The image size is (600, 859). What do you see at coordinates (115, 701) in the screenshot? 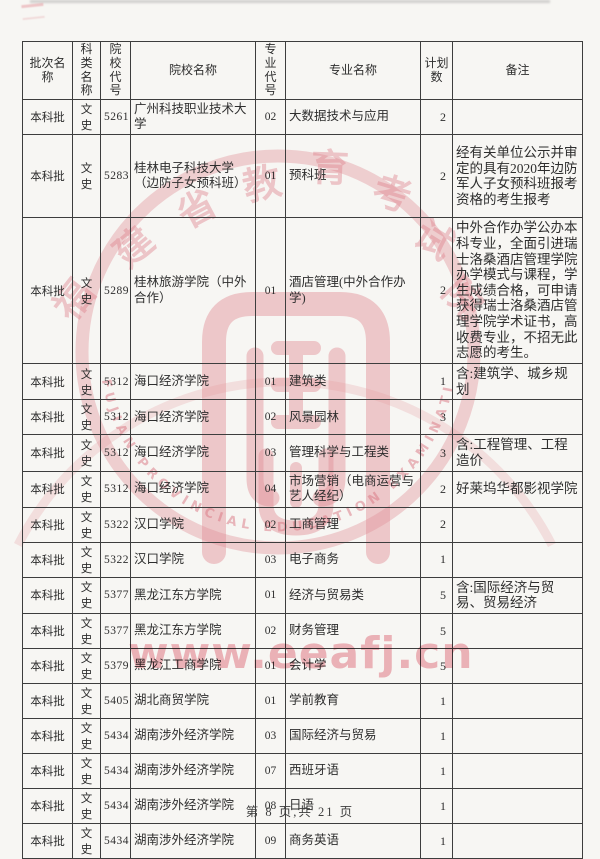
I see `cell-college-code: 5405` at bounding box center [115, 701].